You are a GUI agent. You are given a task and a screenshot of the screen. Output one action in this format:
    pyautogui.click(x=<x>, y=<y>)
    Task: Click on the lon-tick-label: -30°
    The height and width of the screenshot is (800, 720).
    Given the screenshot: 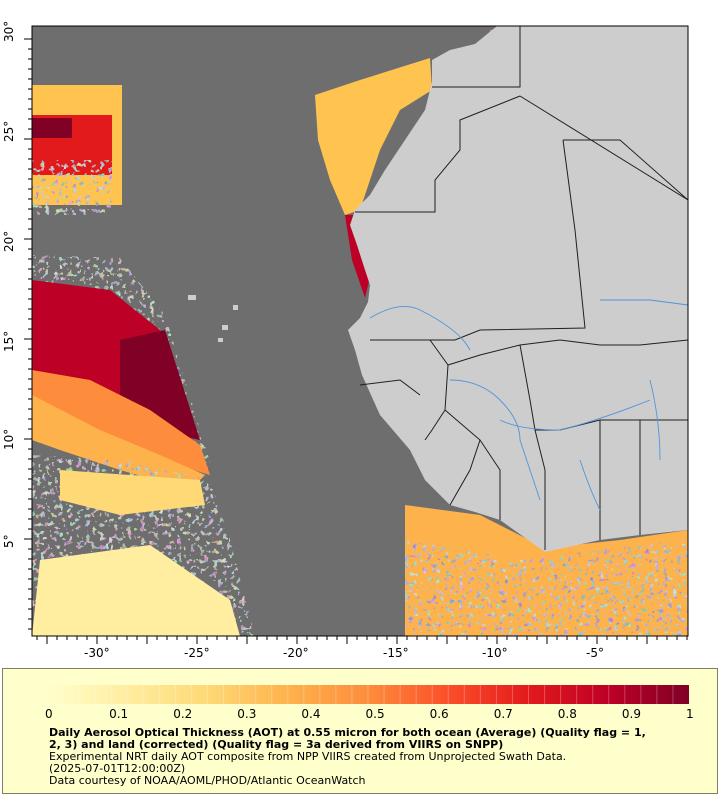 What is the action you would take?
    pyautogui.click(x=97, y=653)
    